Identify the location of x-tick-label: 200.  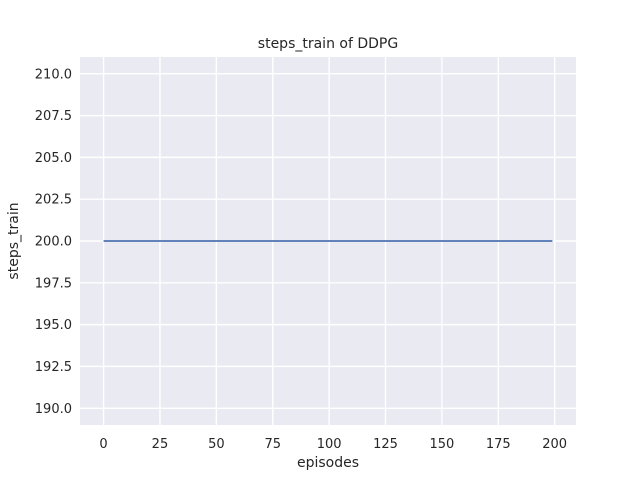
(554, 444).